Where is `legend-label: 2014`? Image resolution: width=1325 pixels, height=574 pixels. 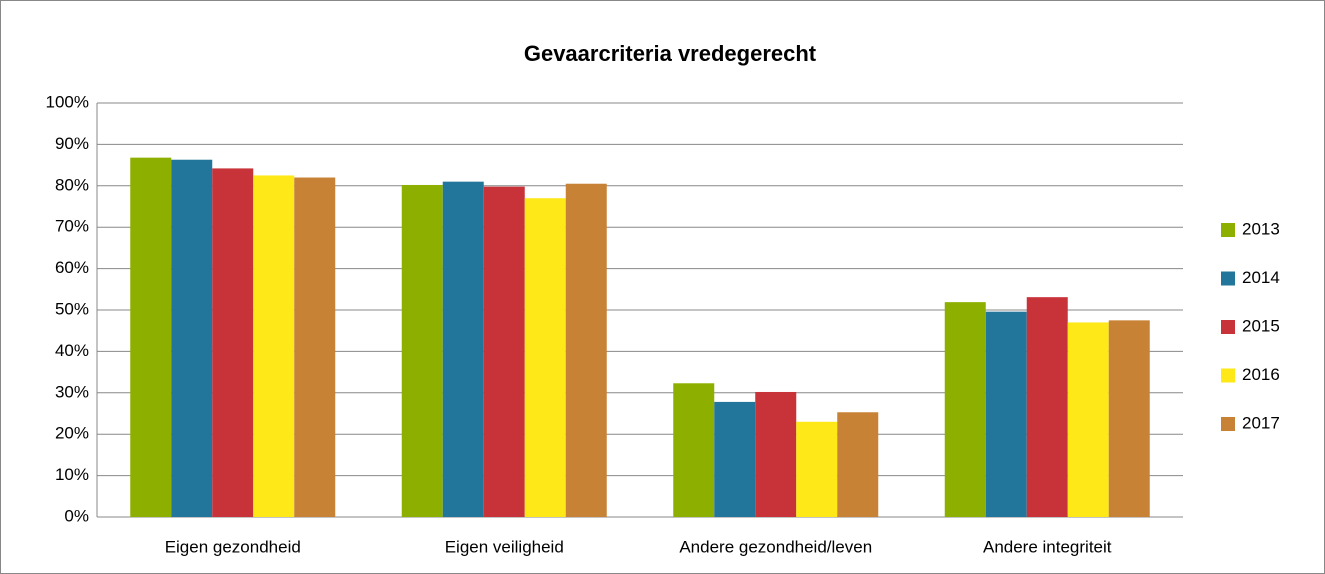
legend-label: 2014 is located at coordinates (1261, 277).